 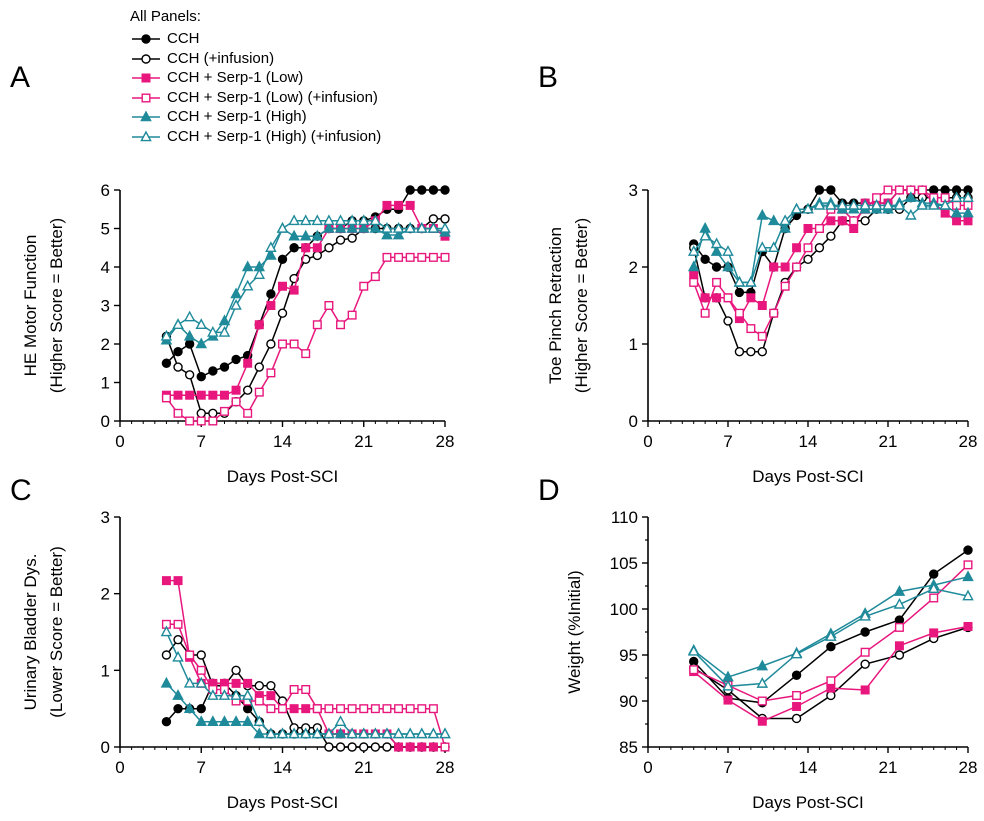 What do you see at coordinates (146, 135) in the screenshot?
I see `legend-marker` at bounding box center [146, 135].